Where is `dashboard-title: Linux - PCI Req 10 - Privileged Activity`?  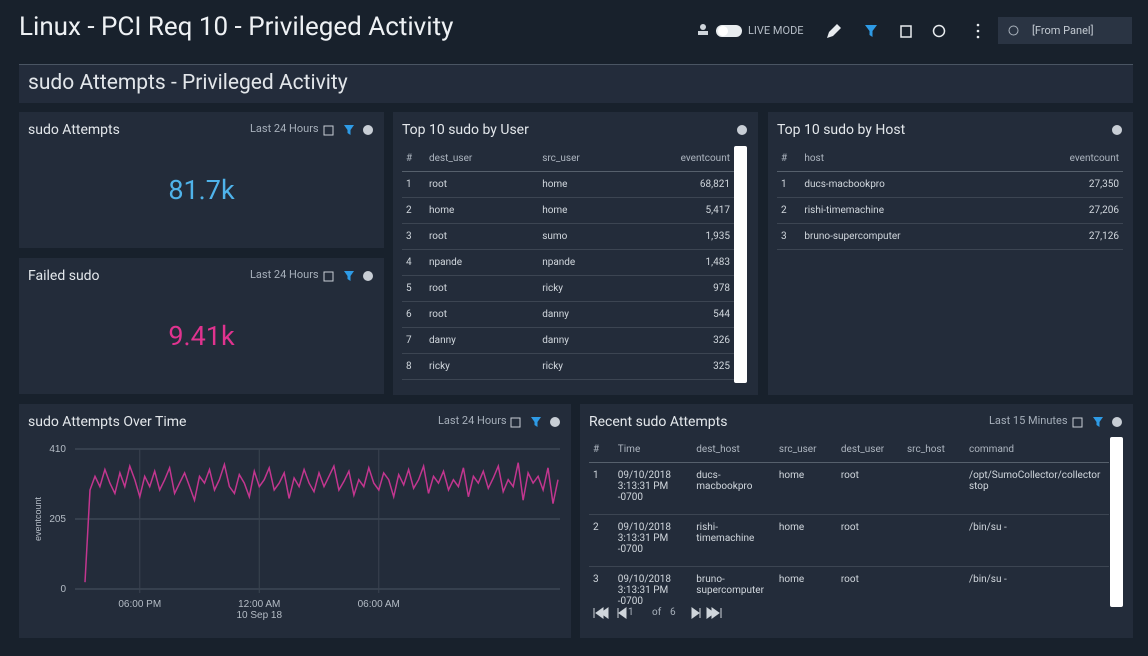 dashboard-title: Linux - PCI Req 10 - Privileged Activity is located at coordinates (236, 27).